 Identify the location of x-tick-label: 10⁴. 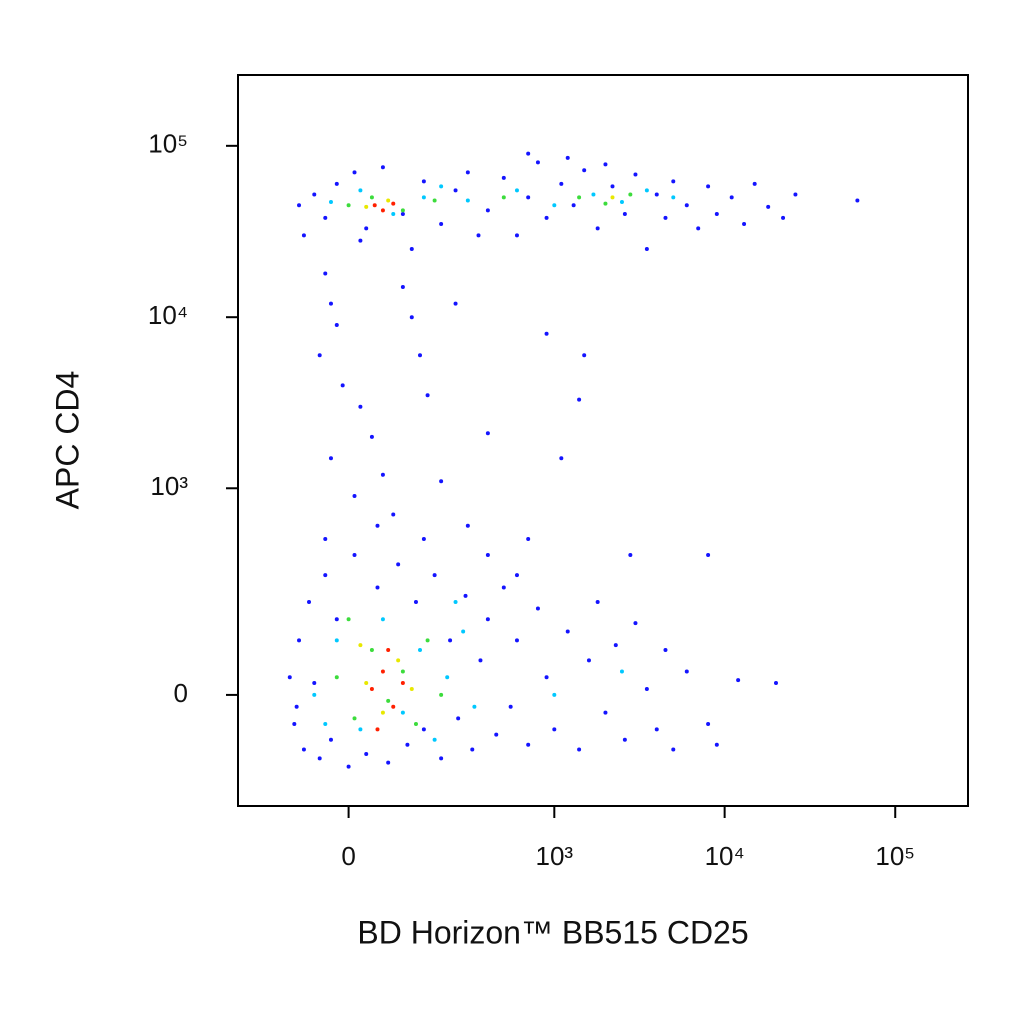
(725, 856).